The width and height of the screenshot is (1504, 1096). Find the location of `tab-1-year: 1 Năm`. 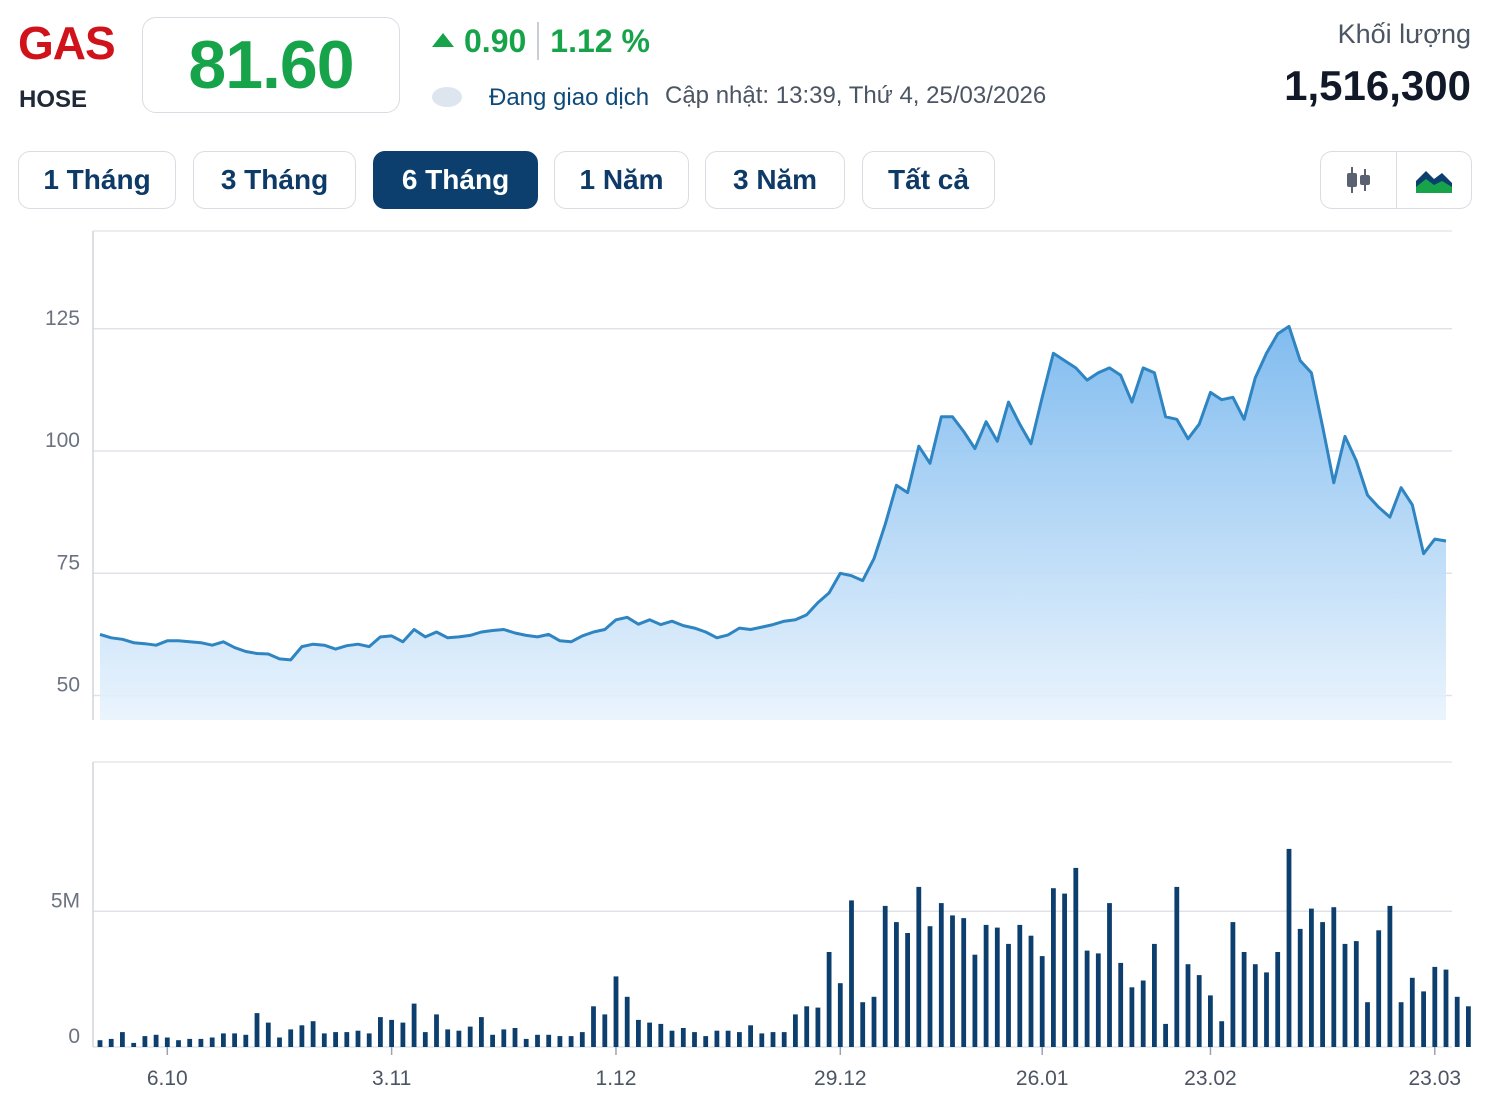

tab-1-year: 1 Năm is located at coordinates (621, 180).